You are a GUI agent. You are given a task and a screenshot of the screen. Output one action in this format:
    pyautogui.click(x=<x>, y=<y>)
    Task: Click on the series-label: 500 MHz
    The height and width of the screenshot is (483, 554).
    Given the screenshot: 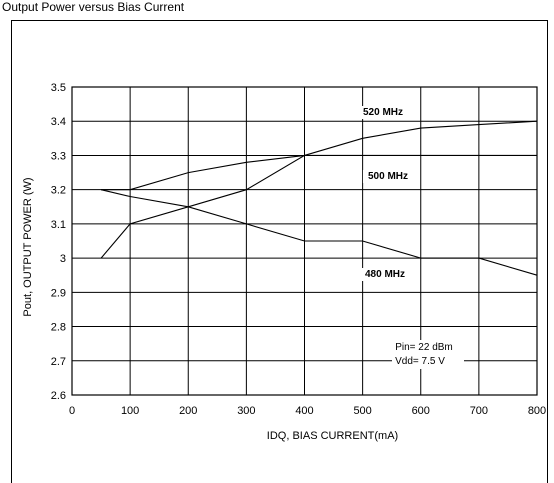 What is the action you would take?
    pyautogui.click(x=388, y=176)
    